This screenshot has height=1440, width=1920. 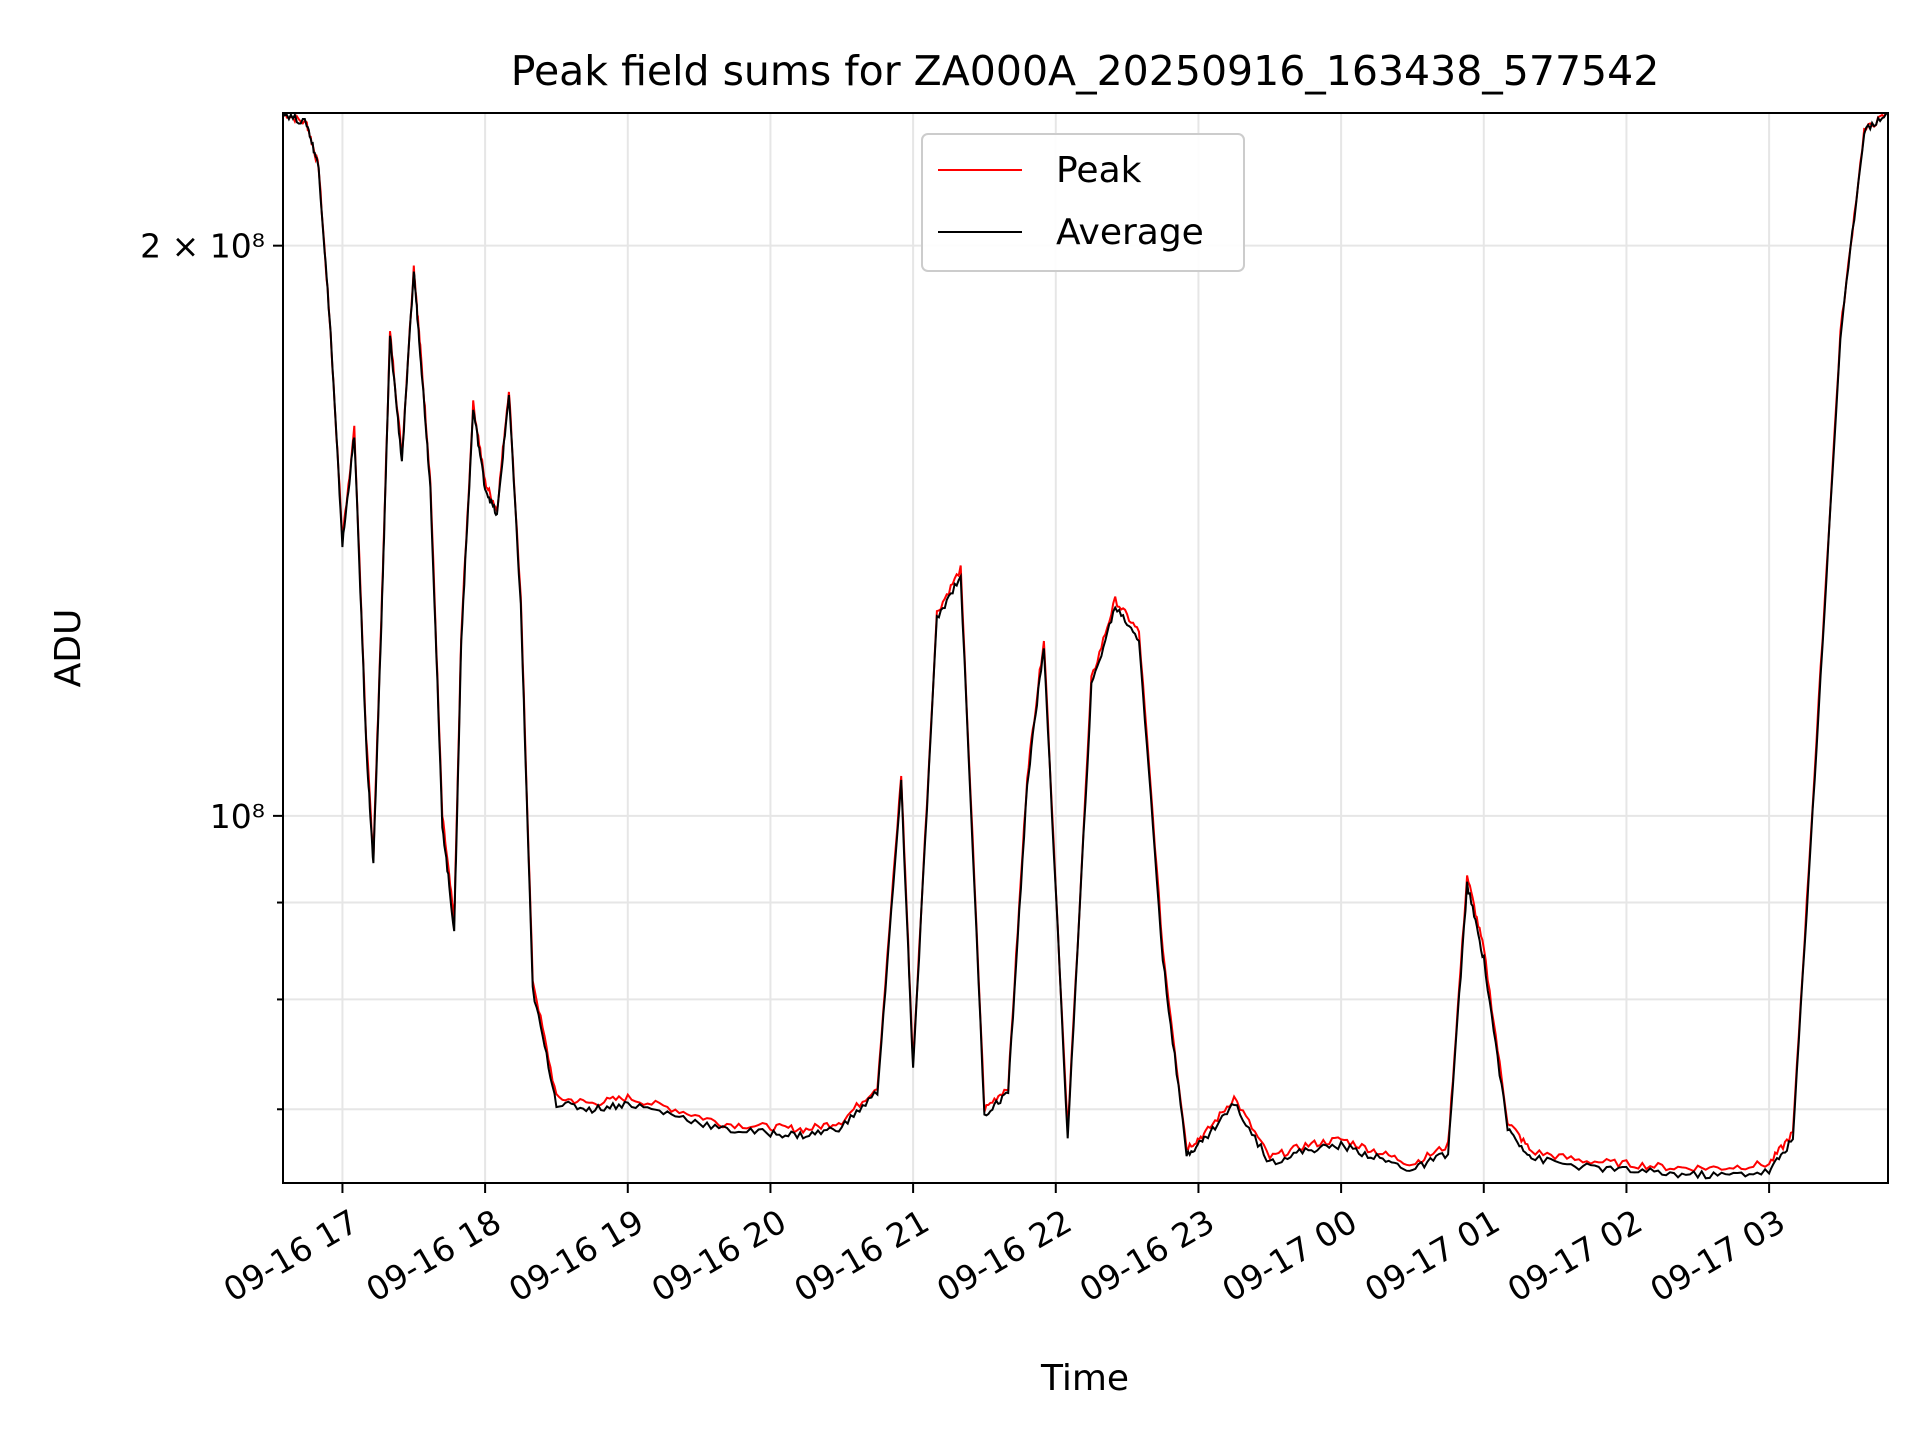 What do you see at coordinates (1084, 1378) in the screenshot?
I see `x-axis-label: Time` at bounding box center [1084, 1378].